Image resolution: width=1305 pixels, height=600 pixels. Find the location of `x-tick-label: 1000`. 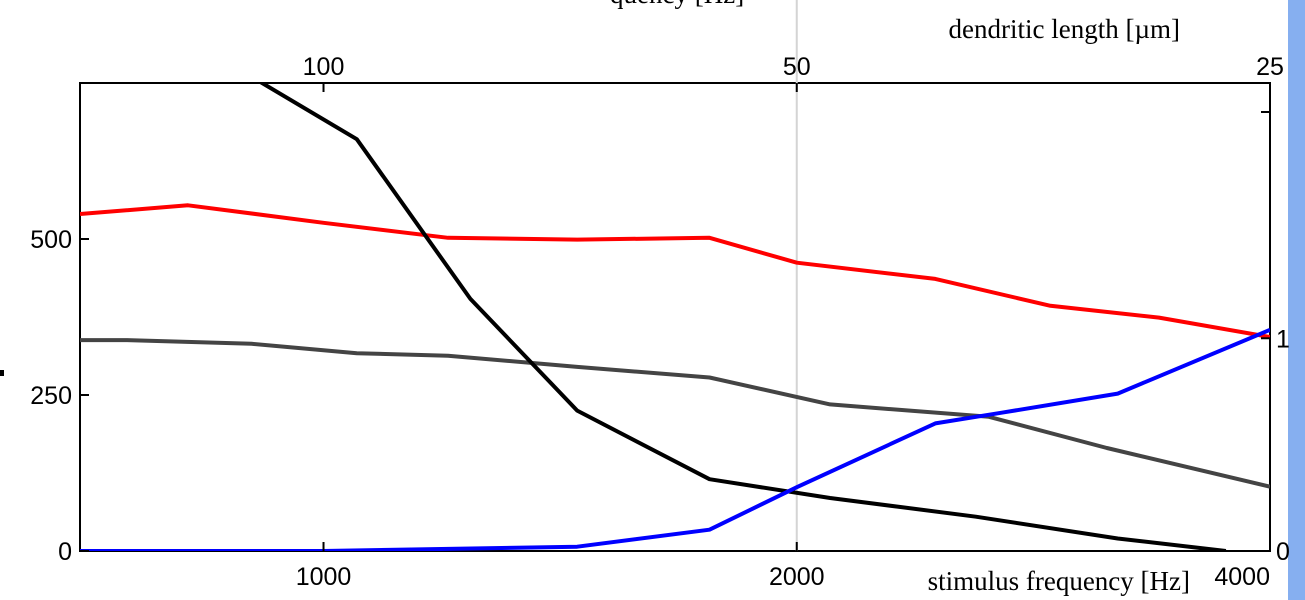

x-tick-label: 1000 is located at coordinates (324, 577).